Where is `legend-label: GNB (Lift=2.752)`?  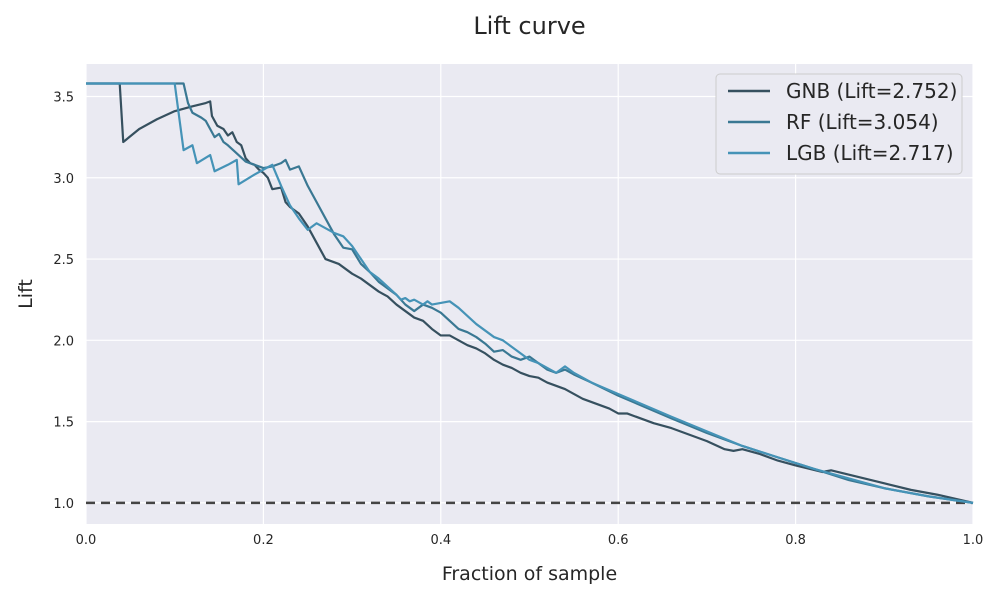
legend-label: GNB (Lift=2.752) is located at coordinates (871, 91).